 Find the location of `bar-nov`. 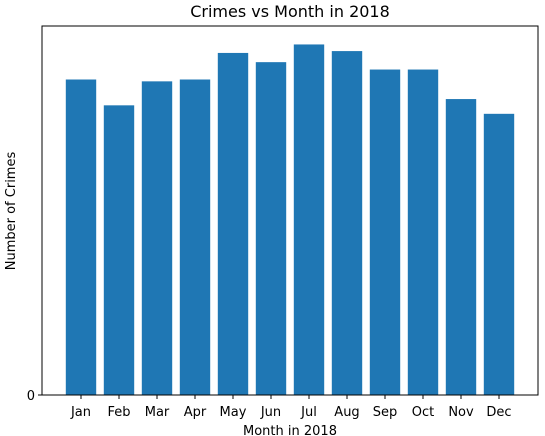

bar-nov is located at coordinates (461, 247).